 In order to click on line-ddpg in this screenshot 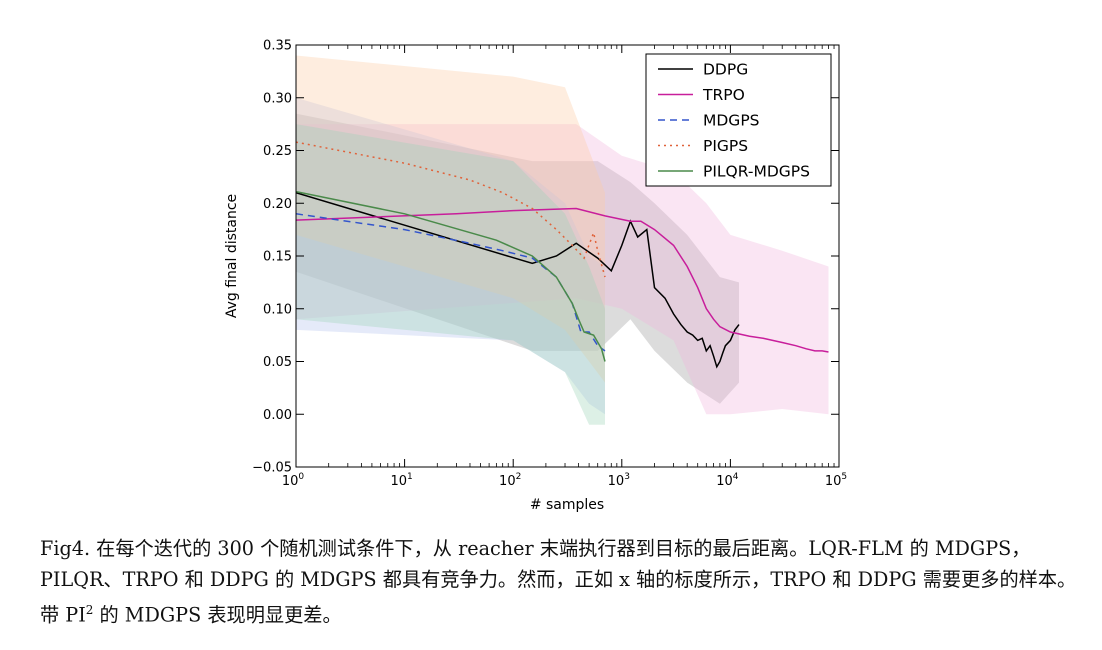, I will do `click(518, 280)`.